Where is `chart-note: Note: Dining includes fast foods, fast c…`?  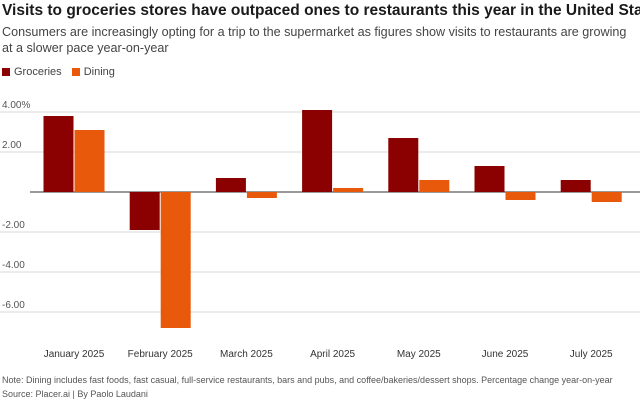
chart-note: Note: Dining includes fast foods, fast c… is located at coordinates (307, 380).